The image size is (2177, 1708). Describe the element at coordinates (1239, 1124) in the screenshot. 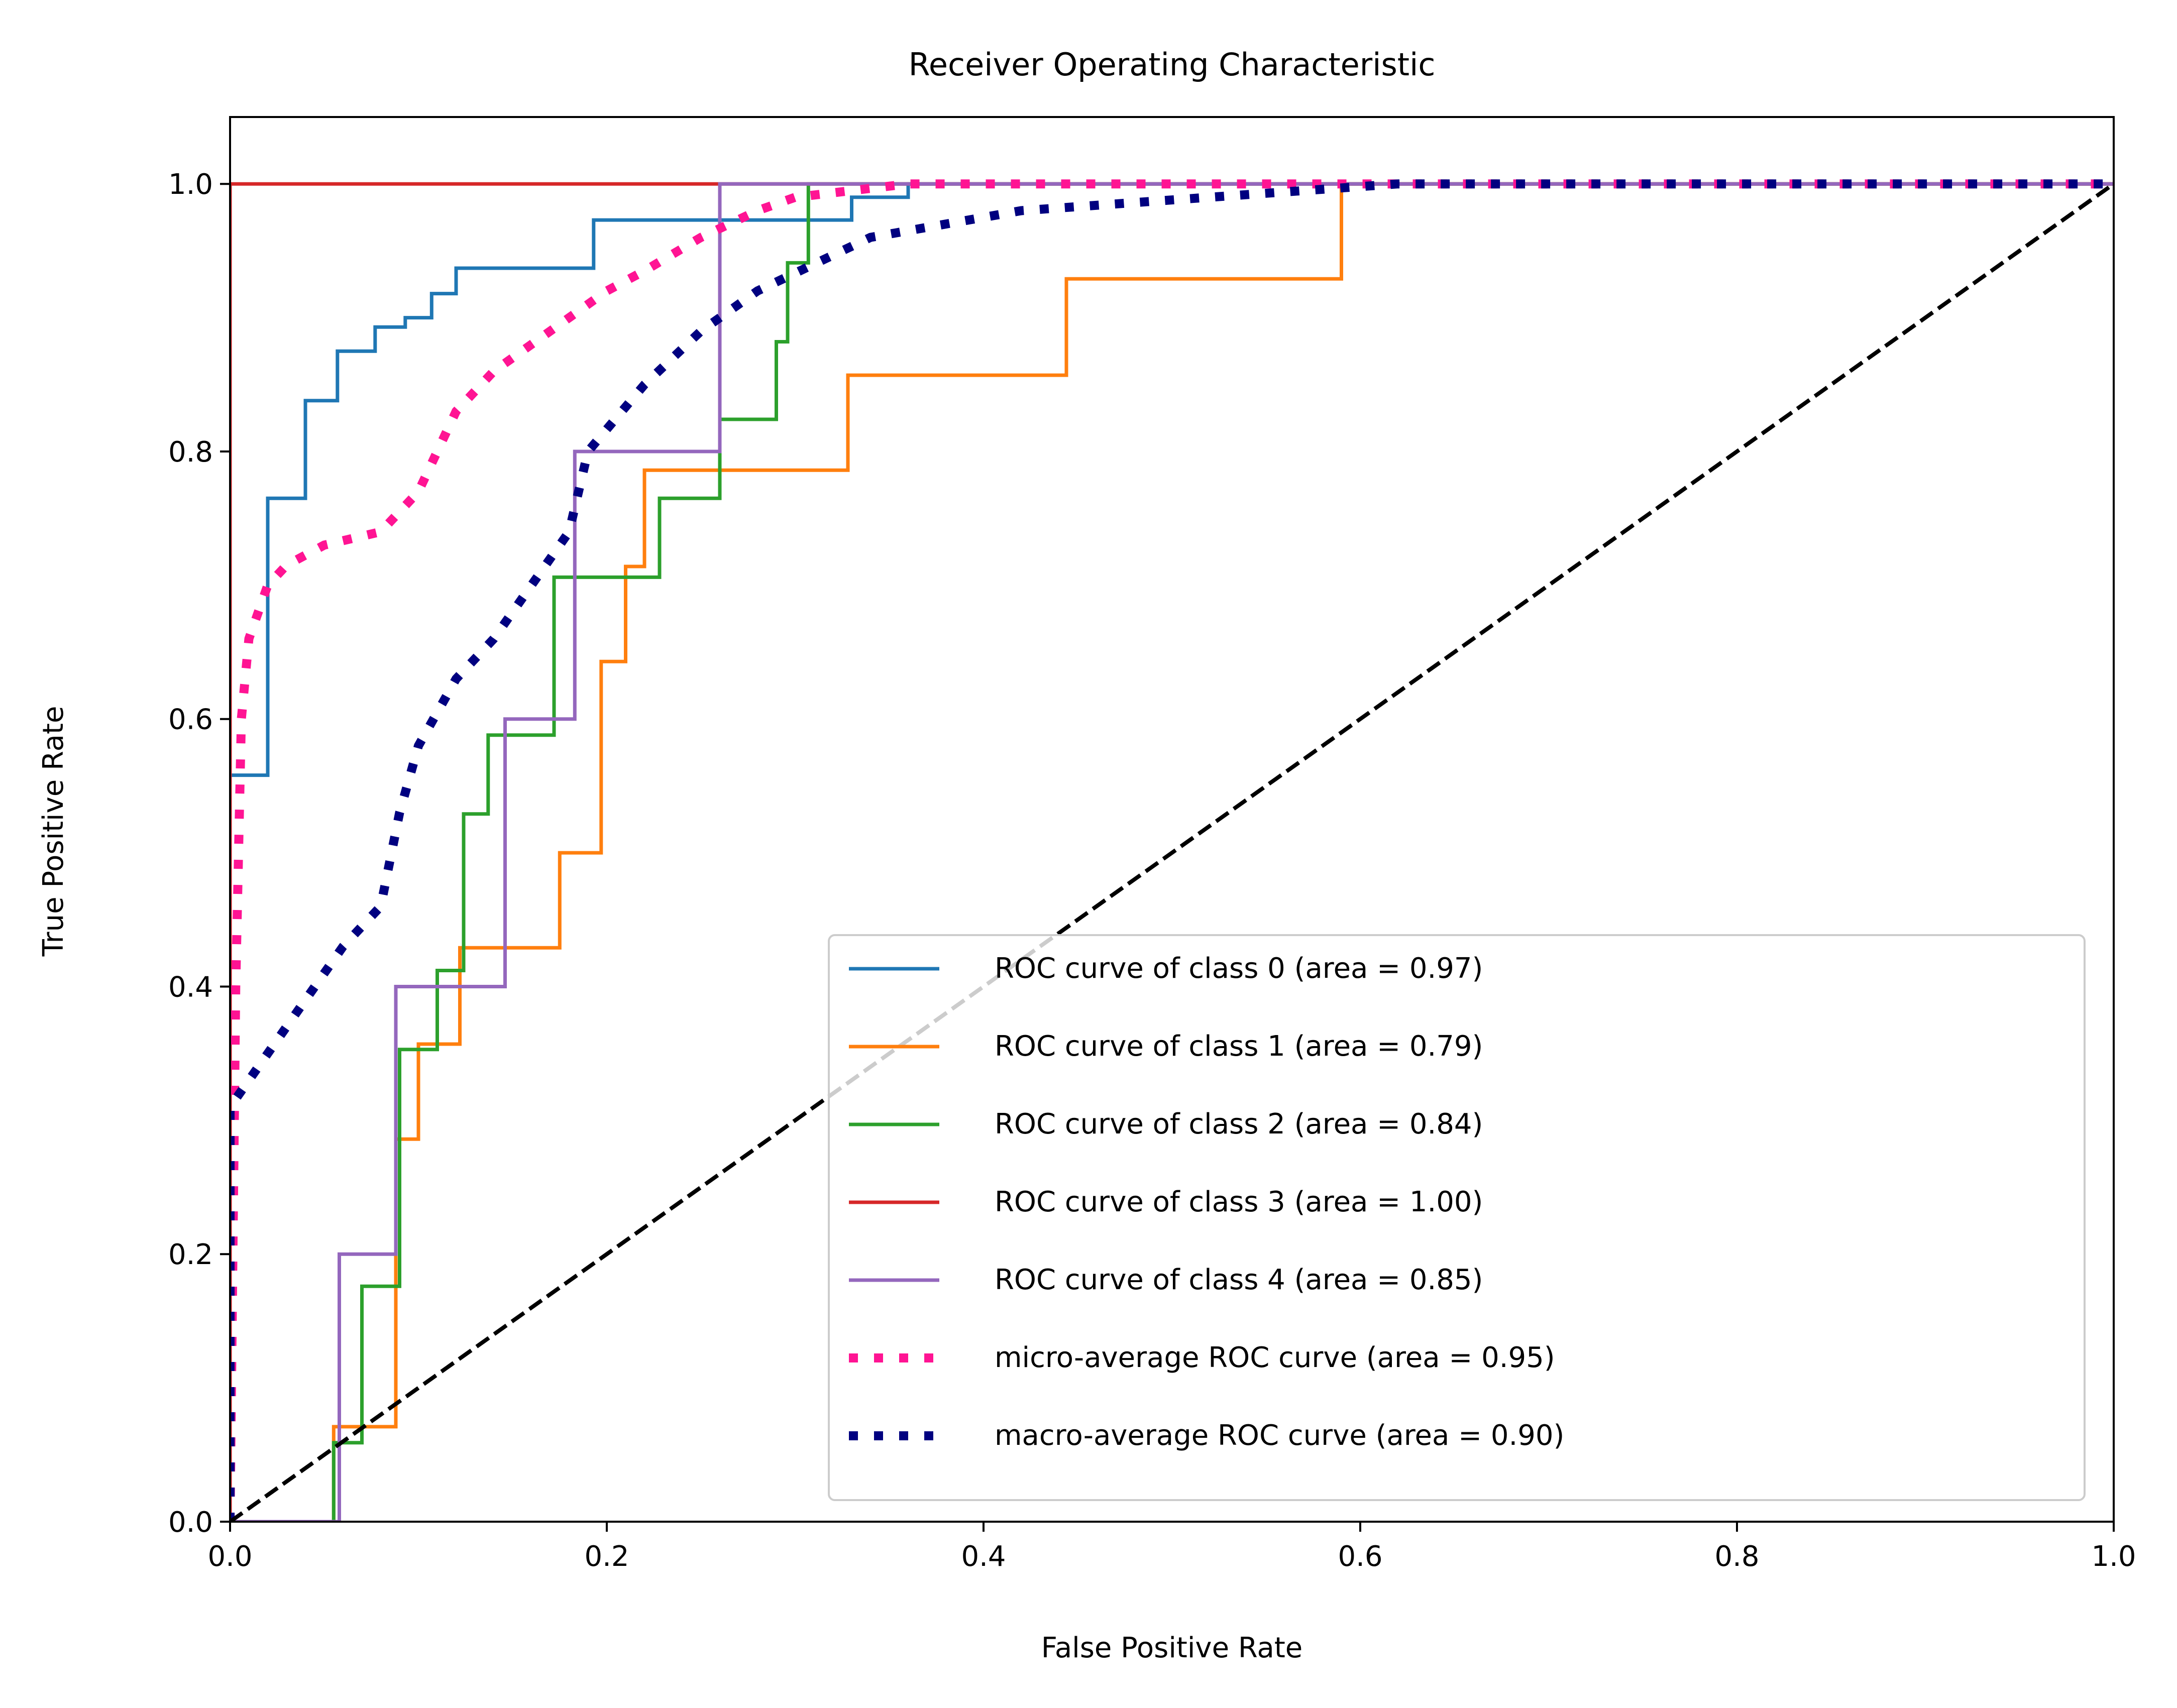

I see `legend-entry-label: ROC curve of class 2 (area = 0.84)` at that location.